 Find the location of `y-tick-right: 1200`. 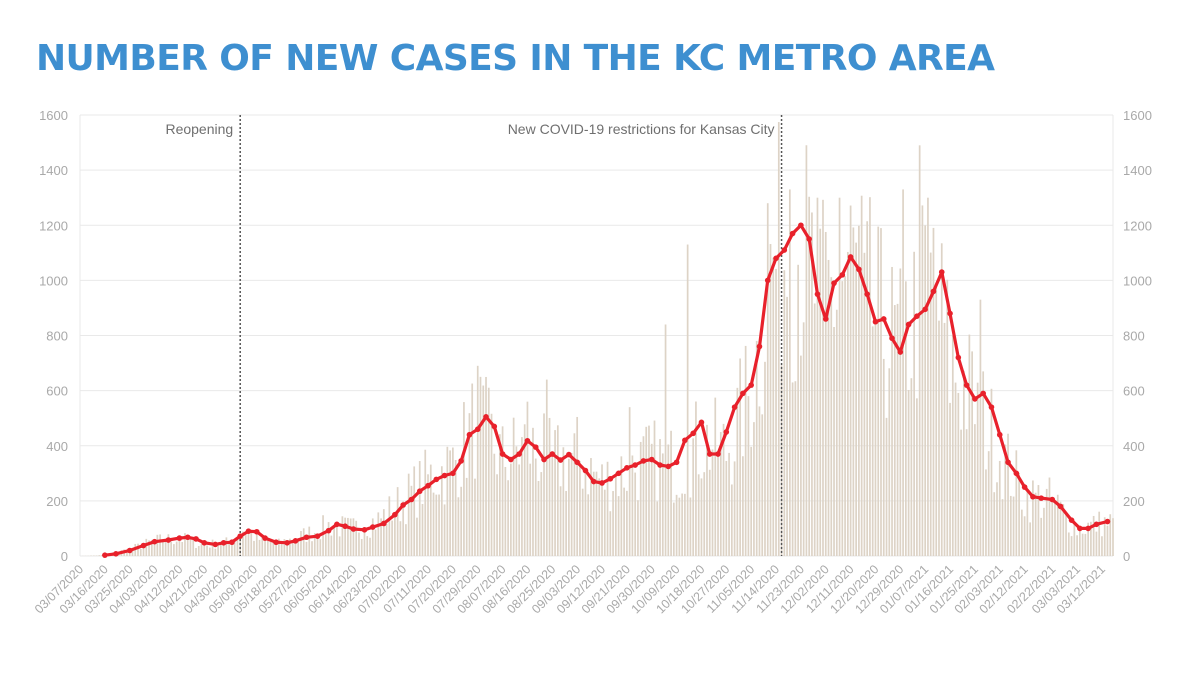

y-tick-right: 1200 is located at coordinates (1137, 225).